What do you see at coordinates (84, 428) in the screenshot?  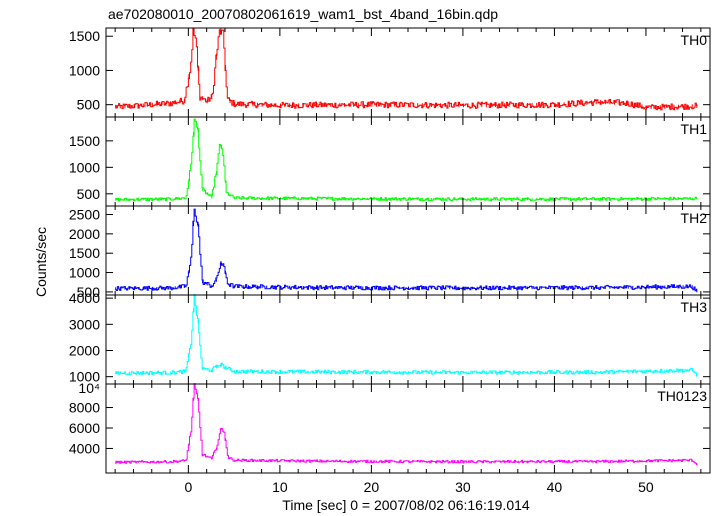 I see `y-tick-label: 6000` at bounding box center [84, 428].